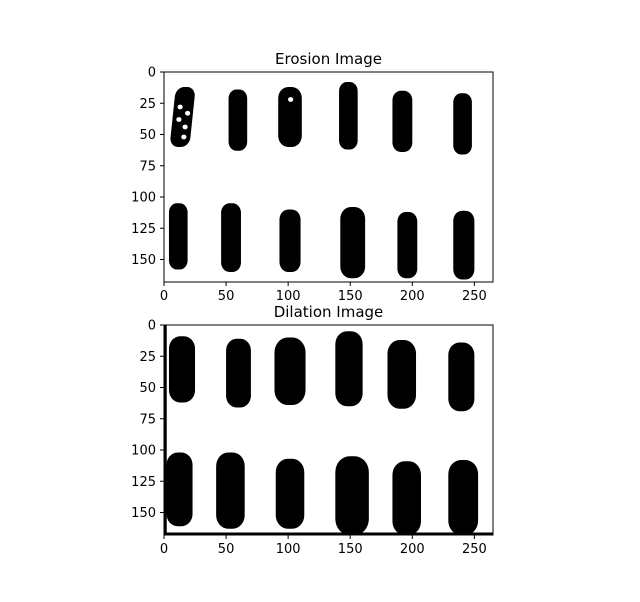 This screenshot has width=640, height=602. Describe the element at coordinates (165, 430) in the screenshot. I see `left-edge-artifact` at that location.